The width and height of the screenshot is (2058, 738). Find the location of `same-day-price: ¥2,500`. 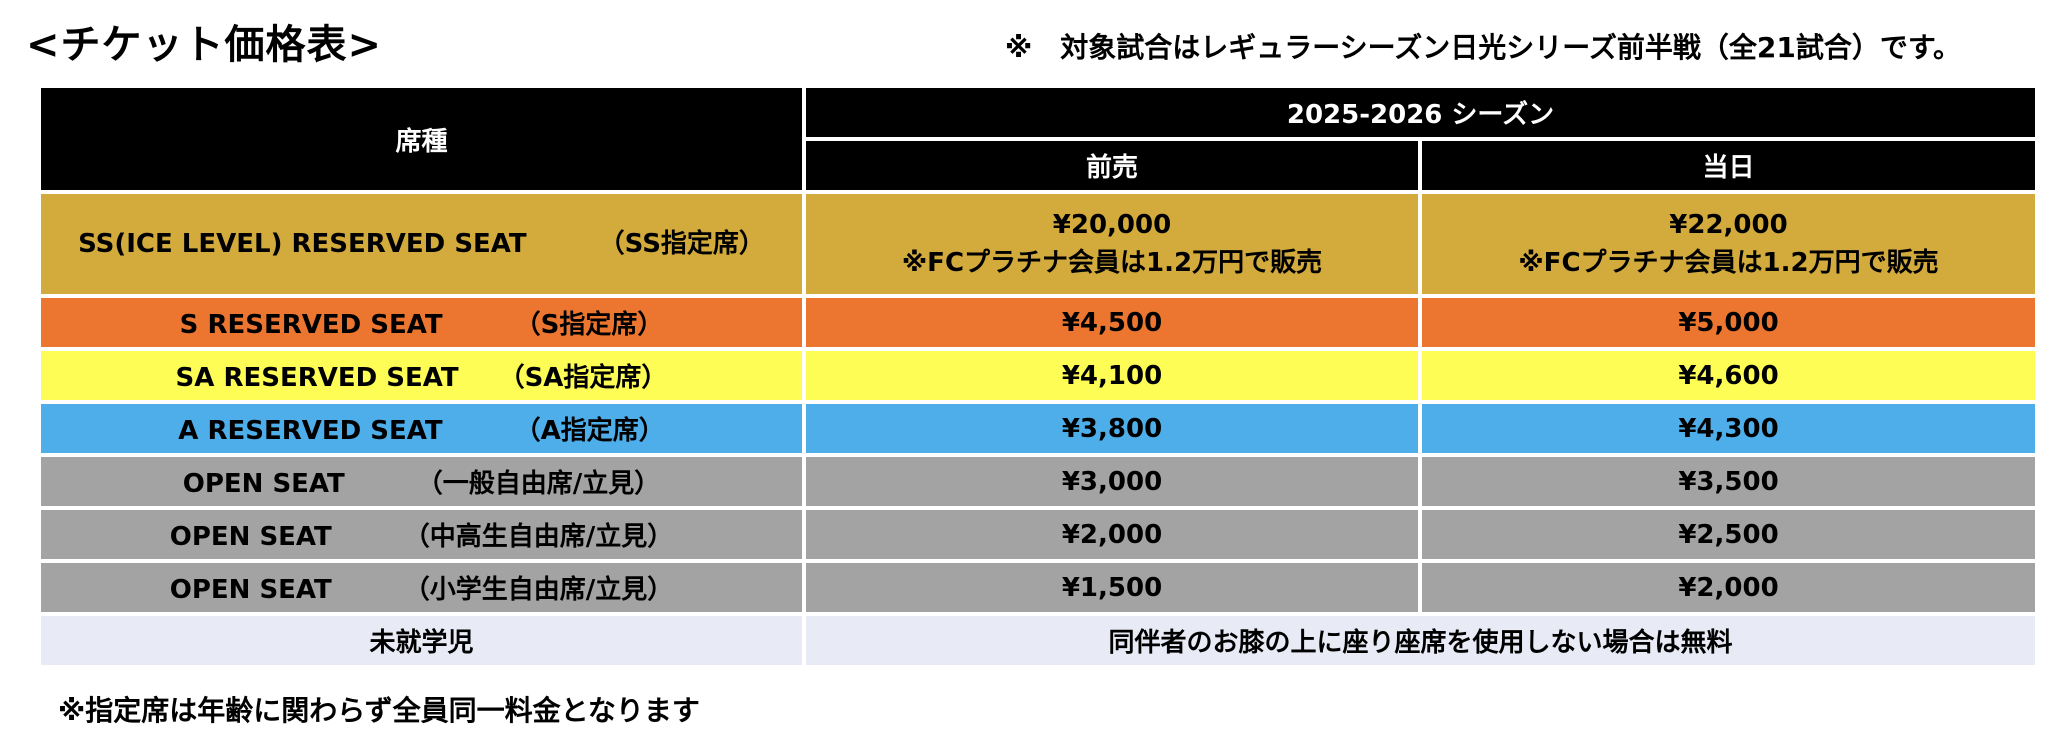

same-day-price: ¥2,500 is located at coordinates (1728, 534).